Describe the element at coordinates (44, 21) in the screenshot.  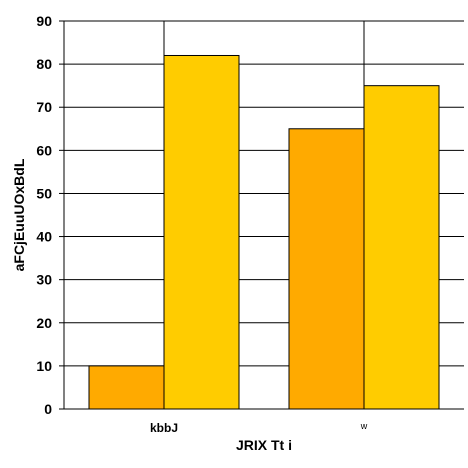
I see `y-tick-label: 90` at that location.